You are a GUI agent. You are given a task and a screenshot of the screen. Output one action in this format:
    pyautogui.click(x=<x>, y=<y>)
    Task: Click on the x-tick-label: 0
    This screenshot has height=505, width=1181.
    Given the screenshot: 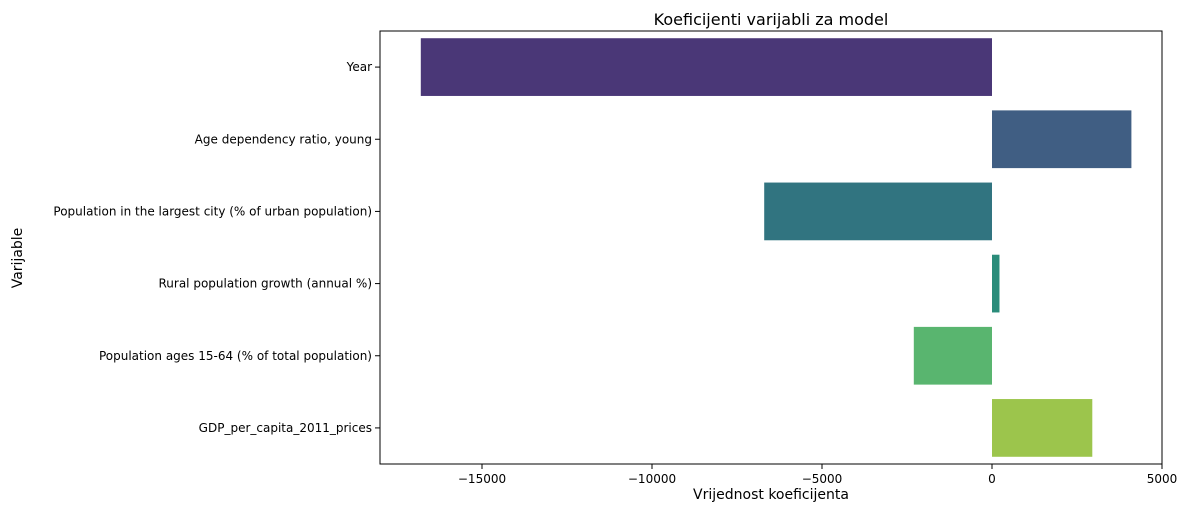 What is the action you would take?
    pyautogui.click(x=992, y=479)
    